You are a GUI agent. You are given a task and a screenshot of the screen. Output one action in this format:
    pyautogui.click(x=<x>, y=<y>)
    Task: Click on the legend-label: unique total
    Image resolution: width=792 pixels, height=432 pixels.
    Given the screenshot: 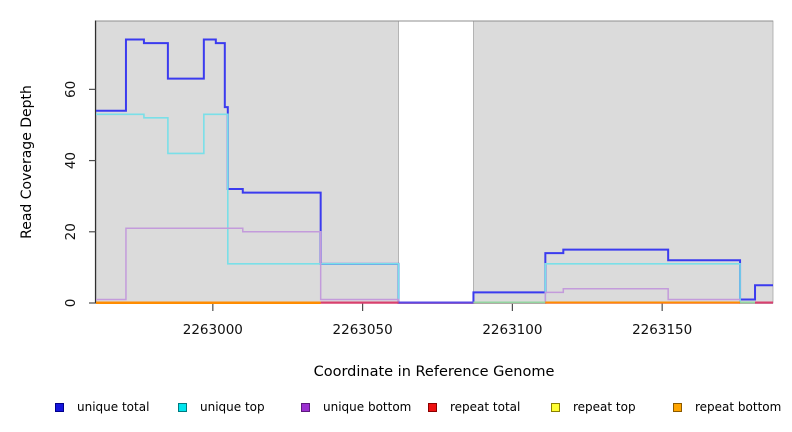 What is the action you would take?
    pyautogui.click(x=113, y=407)
    